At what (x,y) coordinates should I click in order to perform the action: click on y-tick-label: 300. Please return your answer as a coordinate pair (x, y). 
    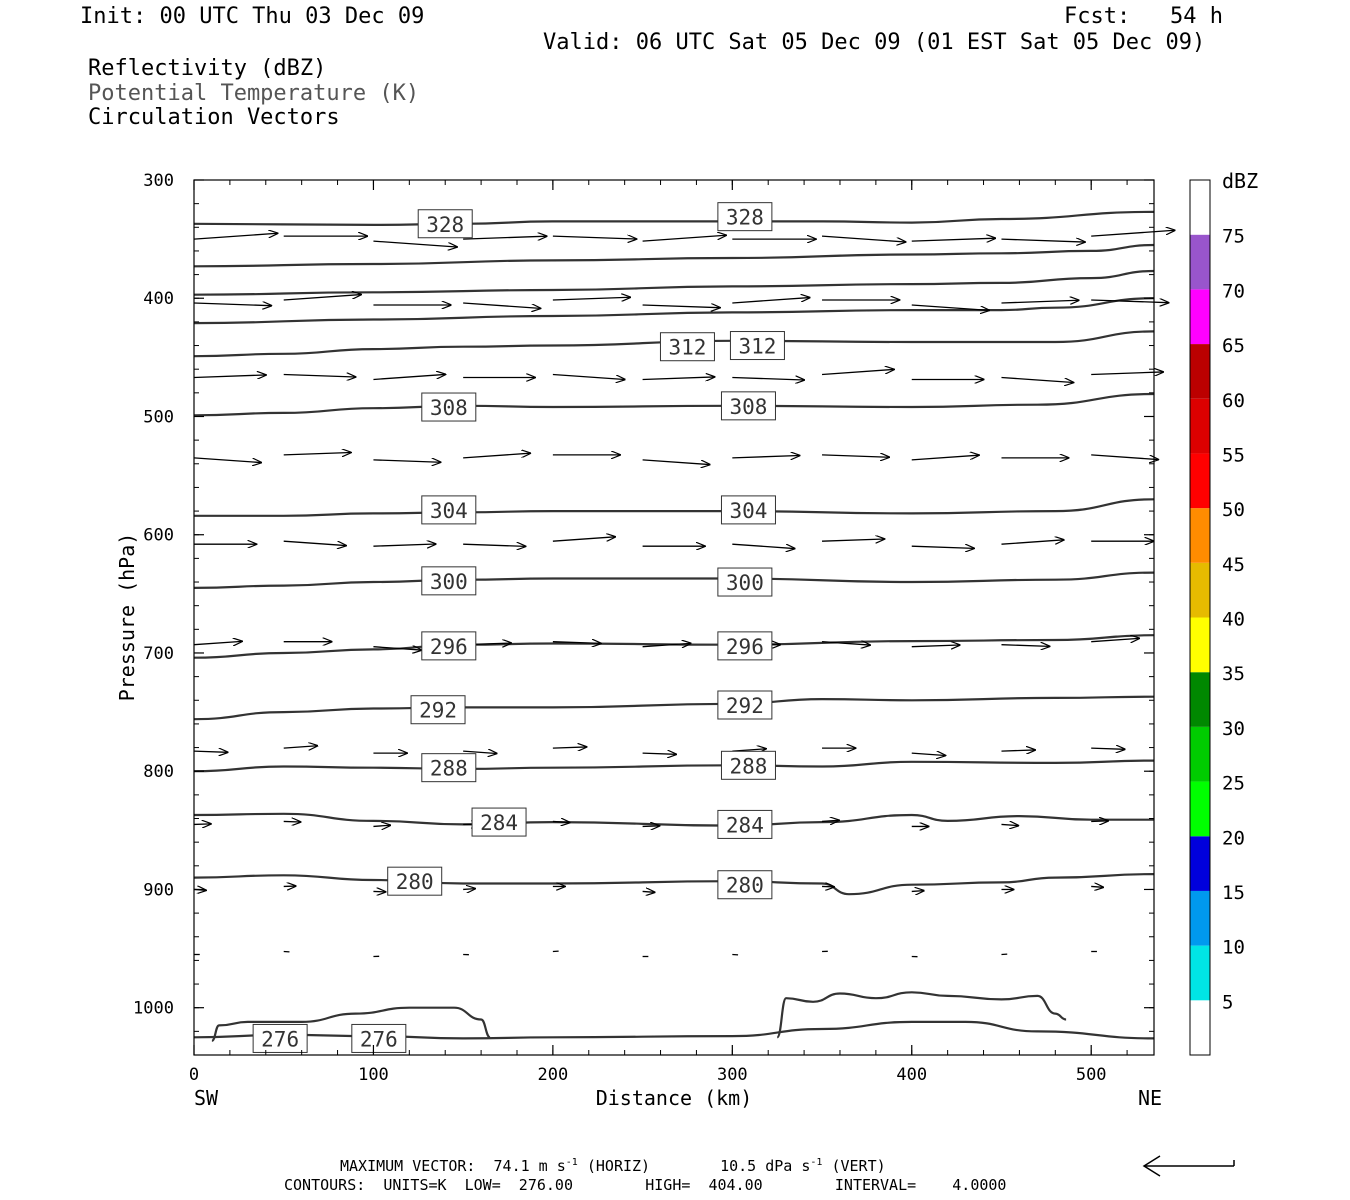
    Looking at the image, I should click on (158, 181).